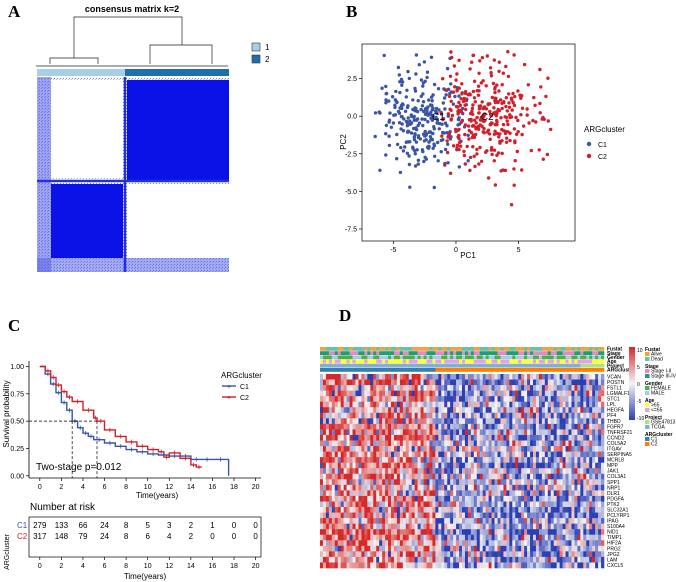  What do you see at coordinates (395, 361) in the screenshot?
I see `annotation-cell-age` at bounding box center [395, 361].